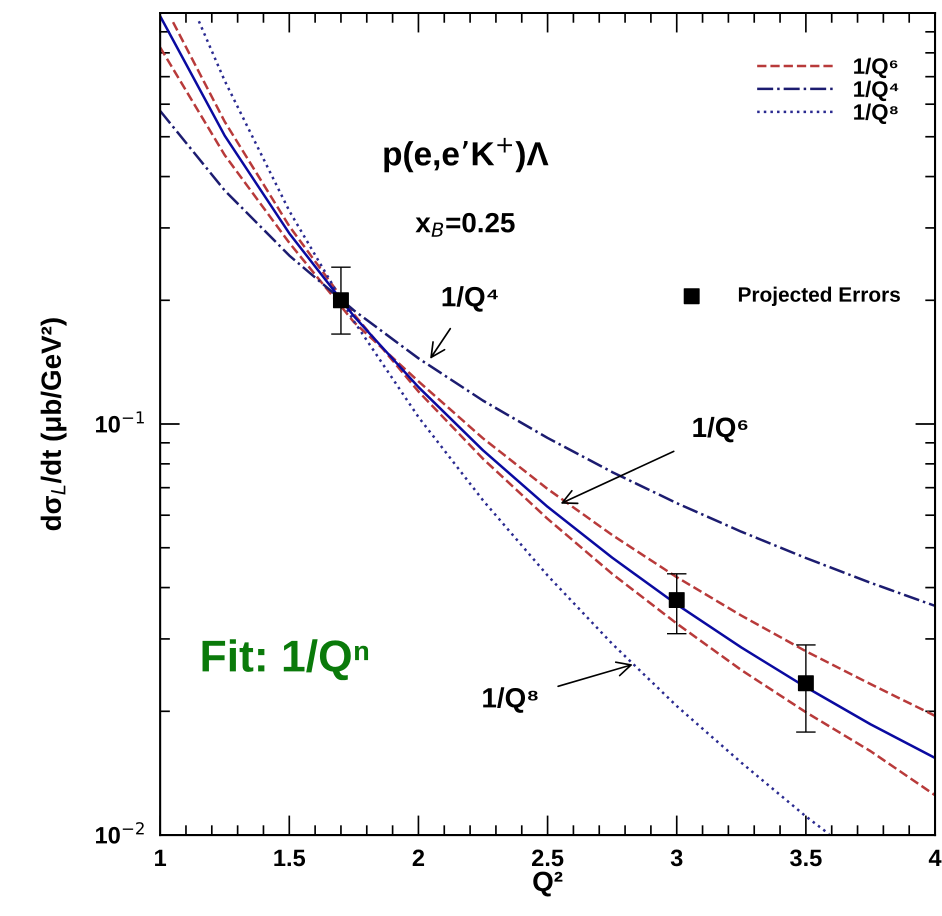 The height and width of the screenshot is (916, 942). I want to click on annotation: 1/Q⁸, so click(510, 700).